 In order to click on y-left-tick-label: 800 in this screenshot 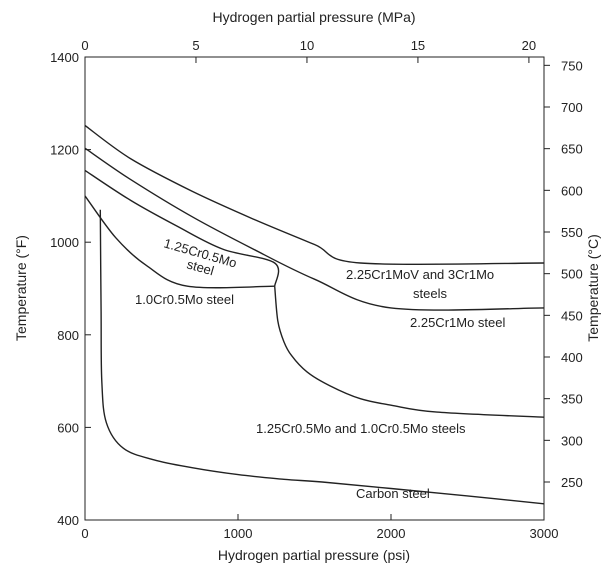, I will do `click(68, 335)`.